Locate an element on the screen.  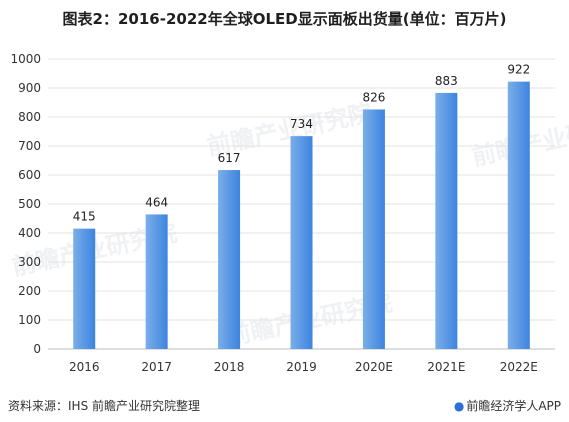
data-label: 922 is located at coordinates (518, 70).